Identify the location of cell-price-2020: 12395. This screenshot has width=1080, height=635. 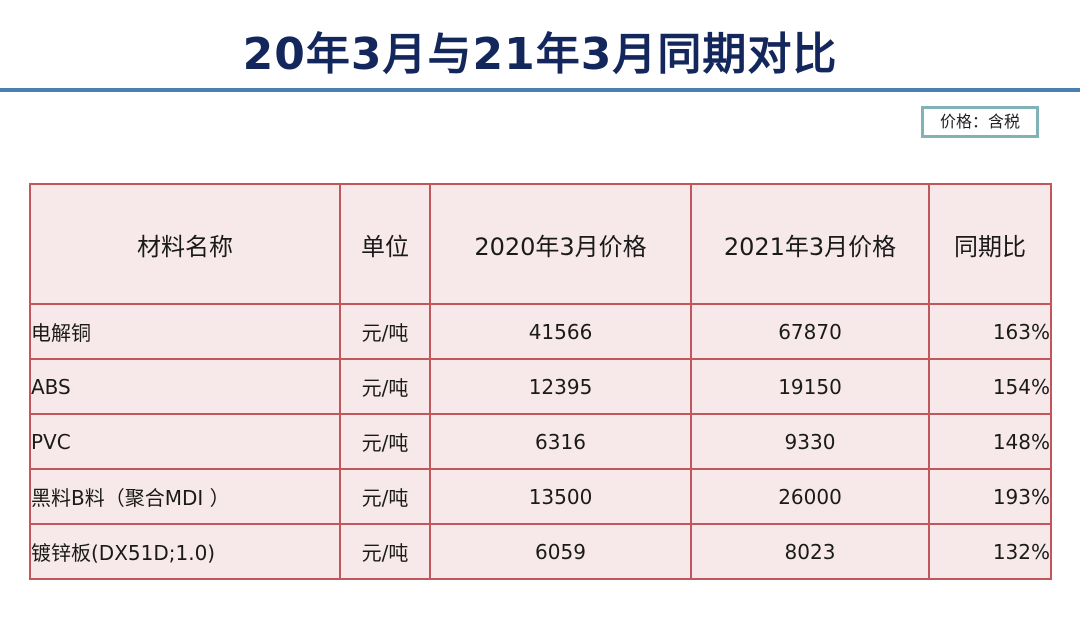
(560, 386).